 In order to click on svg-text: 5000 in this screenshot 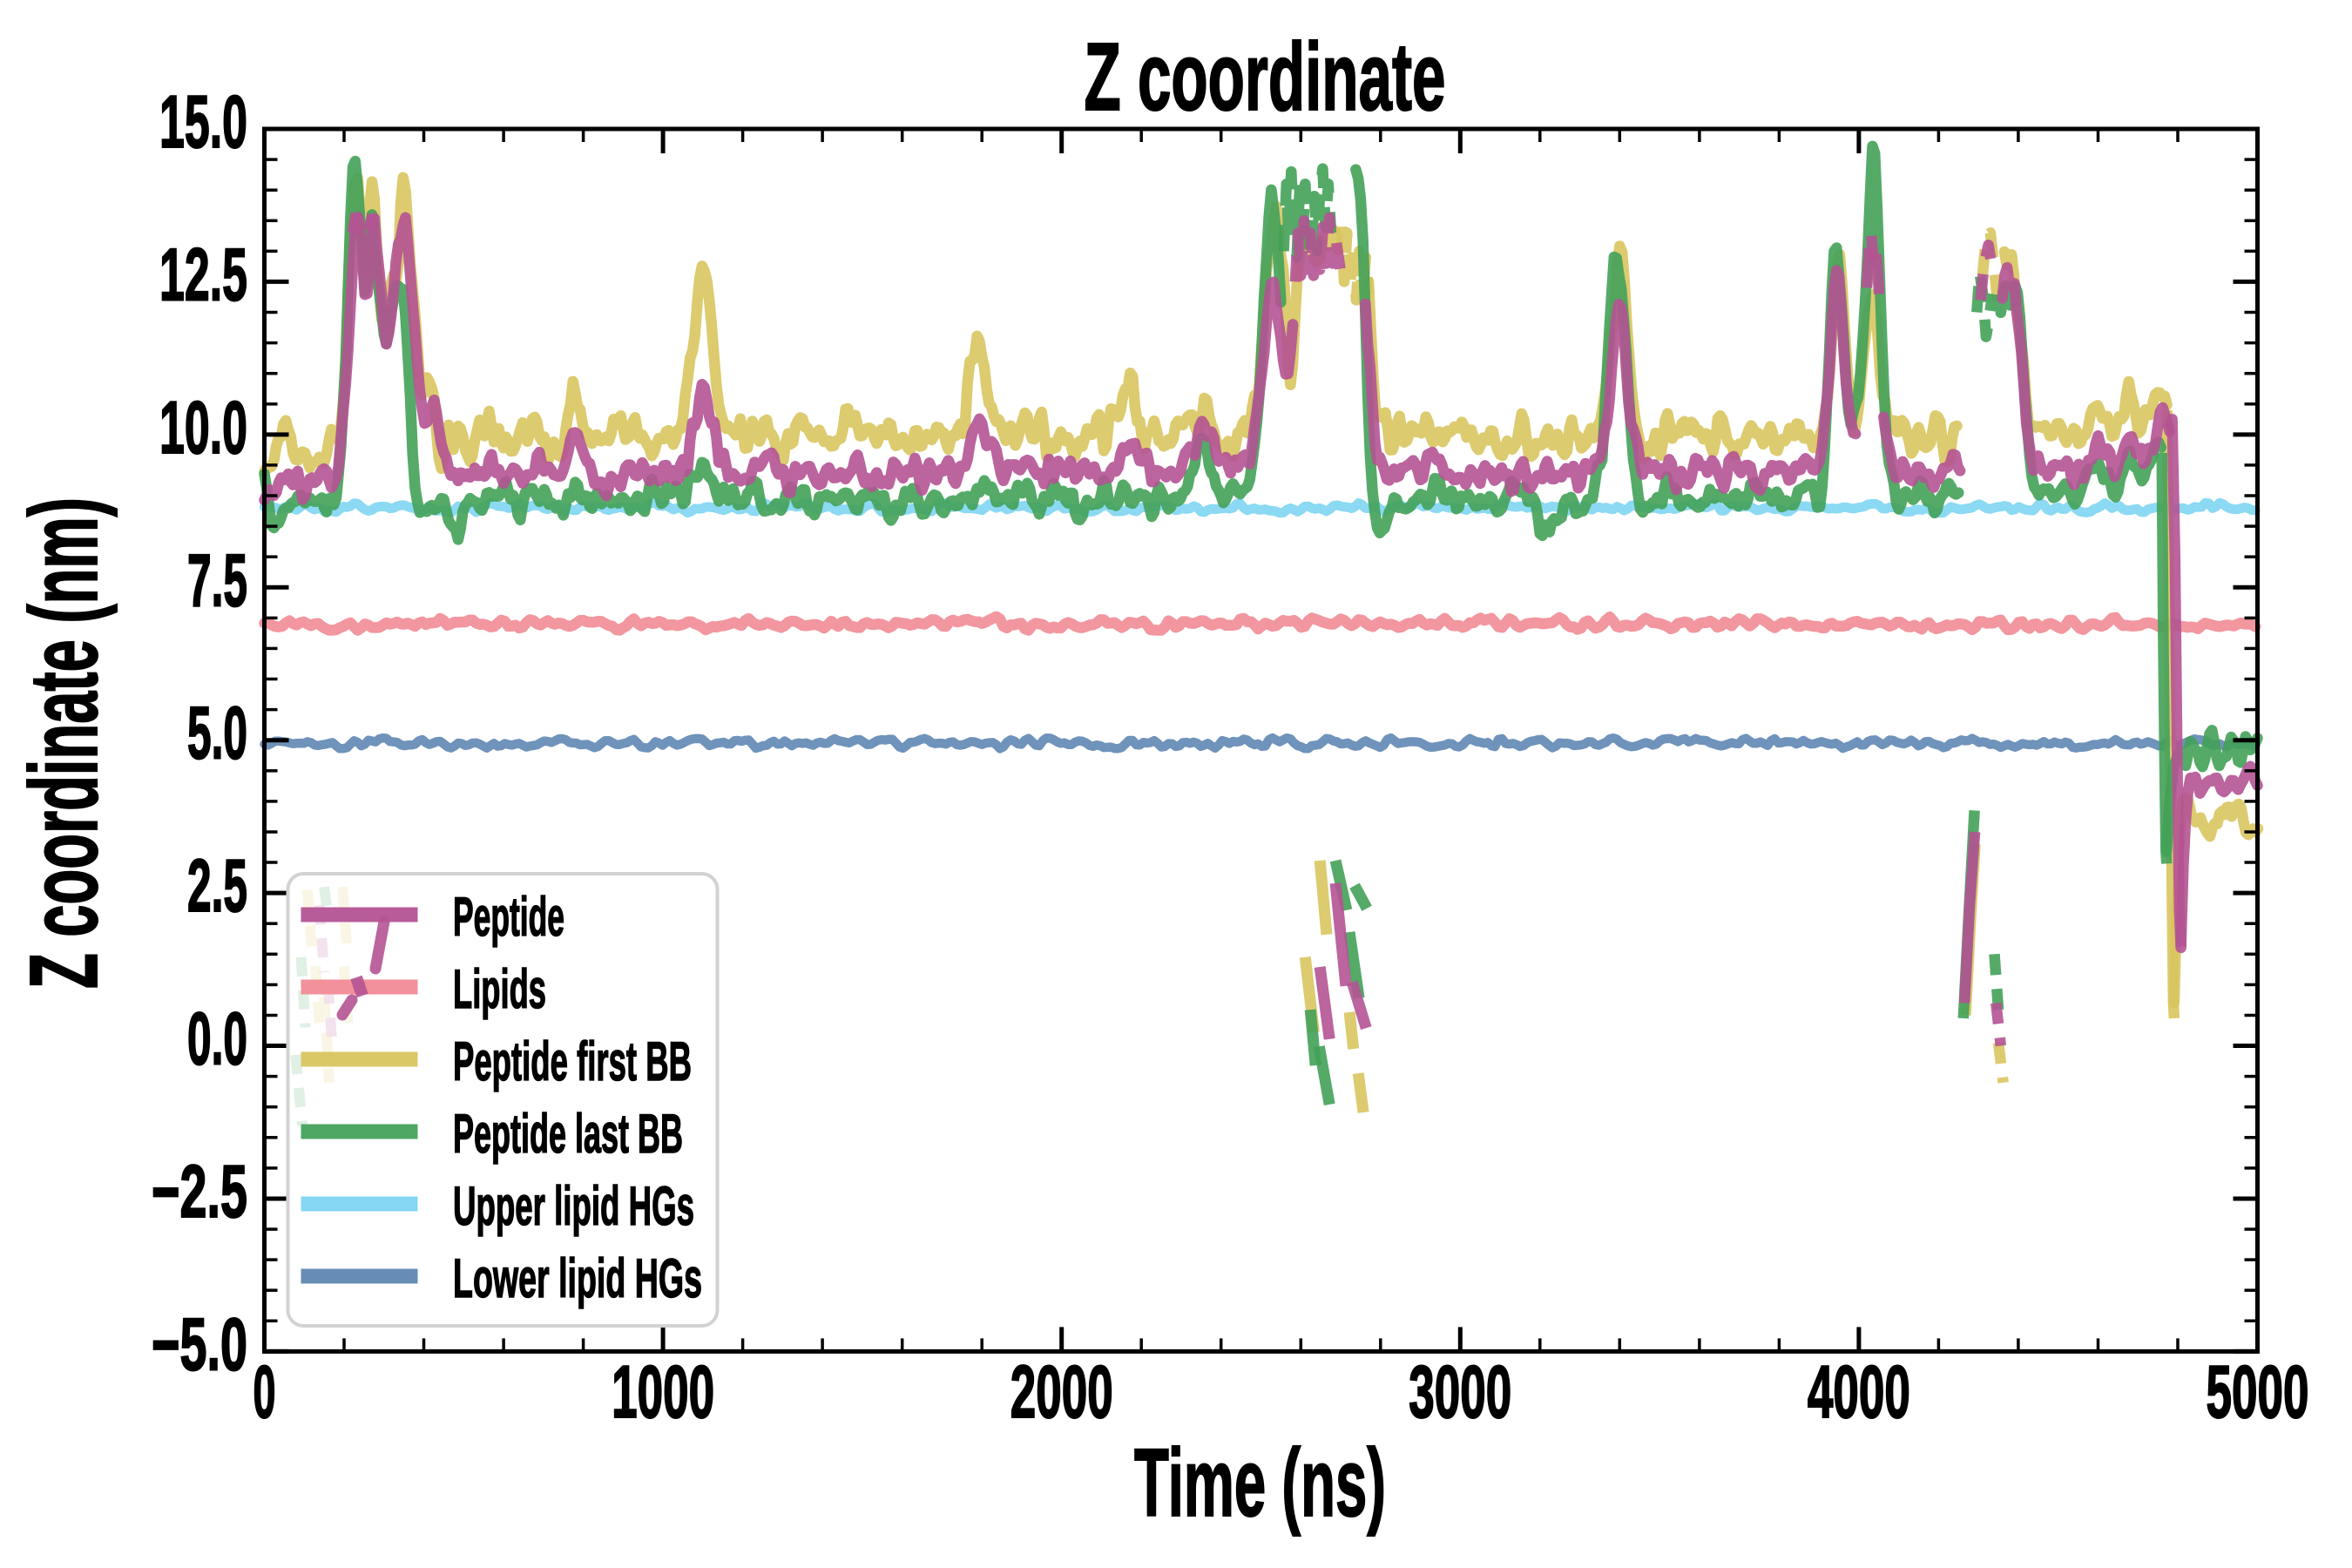, I will do `click(2258, 1392)`.